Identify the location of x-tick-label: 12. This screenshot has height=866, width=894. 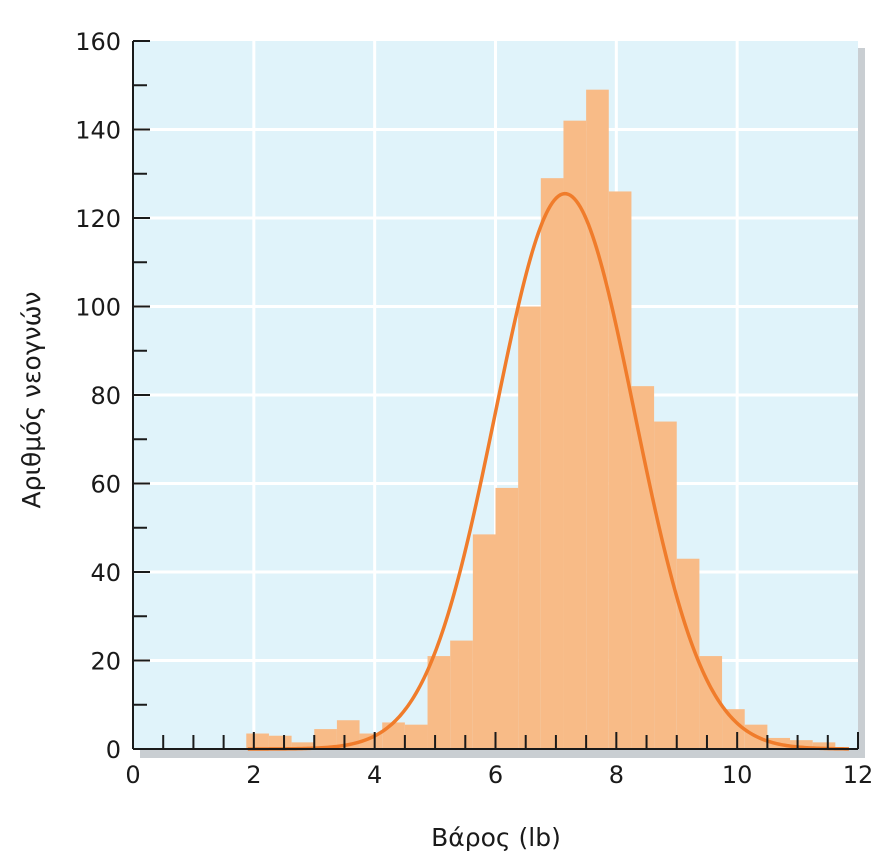
(858, 775).